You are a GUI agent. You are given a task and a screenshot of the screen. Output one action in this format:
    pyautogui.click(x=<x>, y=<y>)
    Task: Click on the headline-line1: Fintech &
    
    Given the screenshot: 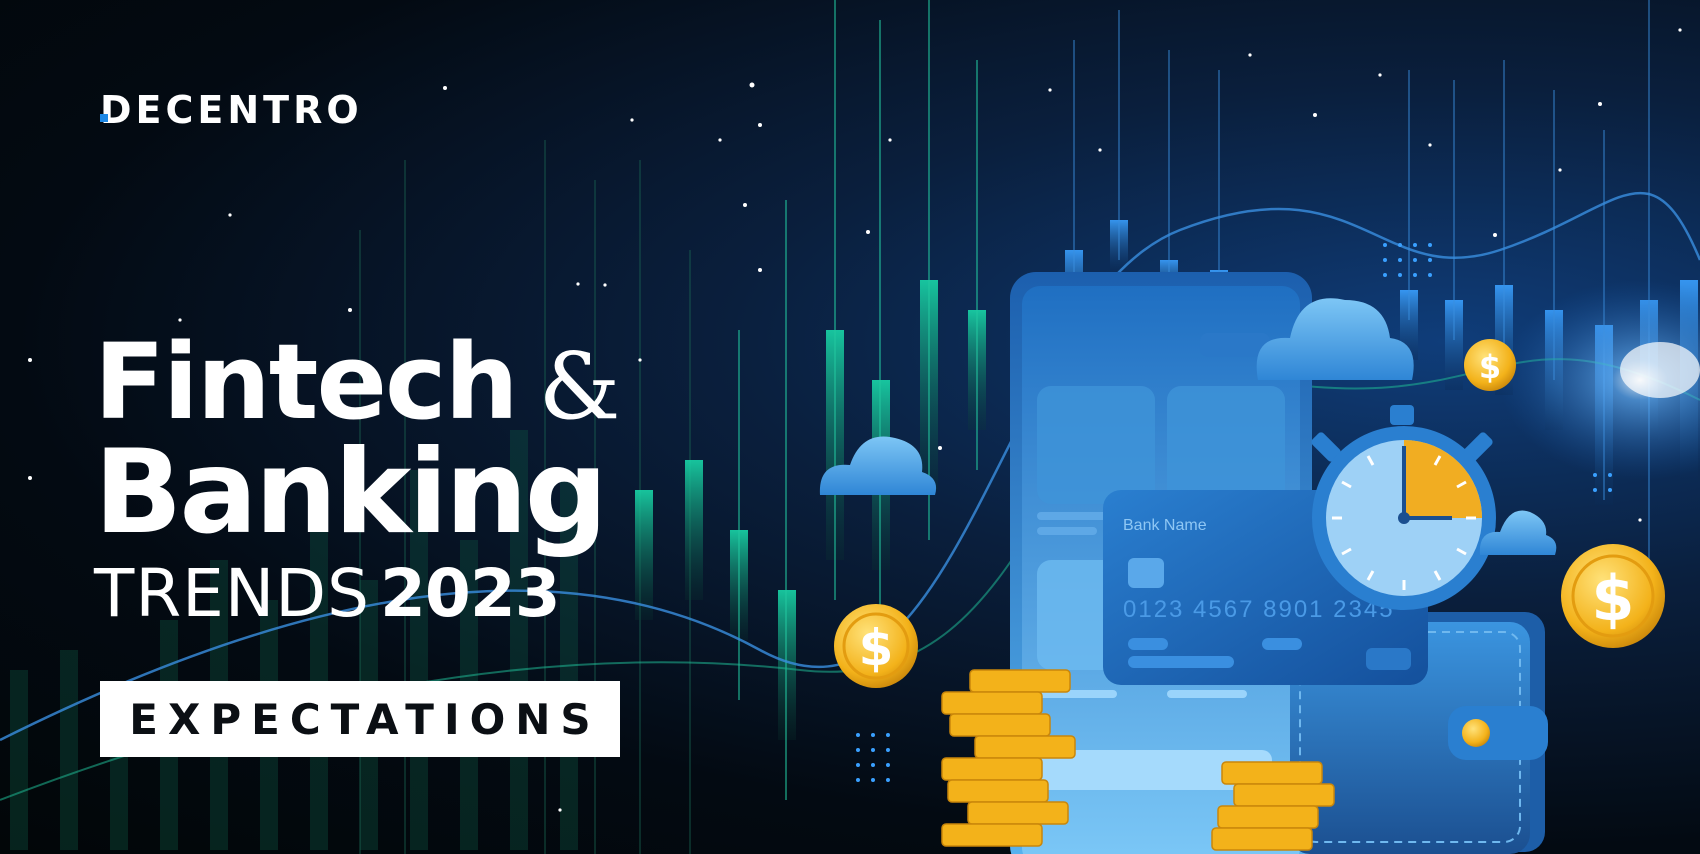 What is the action you would take?
    pyautogui.click(x=357, y=385)
    